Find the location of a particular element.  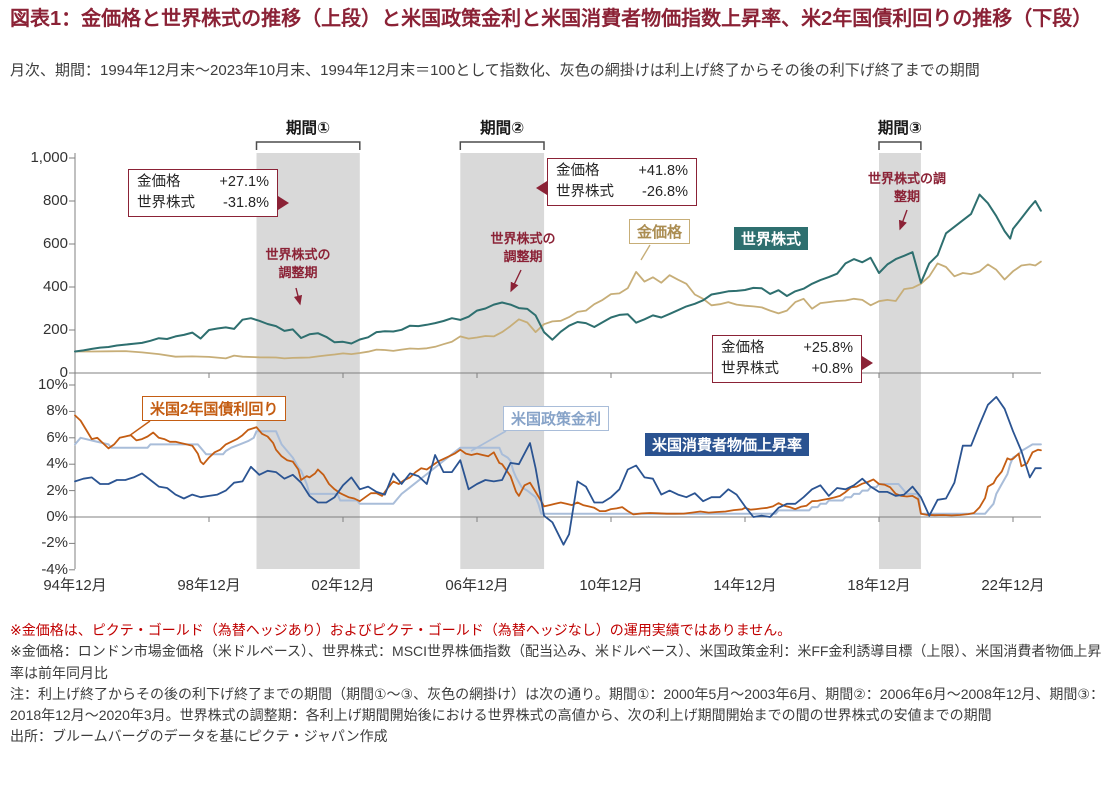

callout-series-value: +25.8% is located at coordinates (828, 348).